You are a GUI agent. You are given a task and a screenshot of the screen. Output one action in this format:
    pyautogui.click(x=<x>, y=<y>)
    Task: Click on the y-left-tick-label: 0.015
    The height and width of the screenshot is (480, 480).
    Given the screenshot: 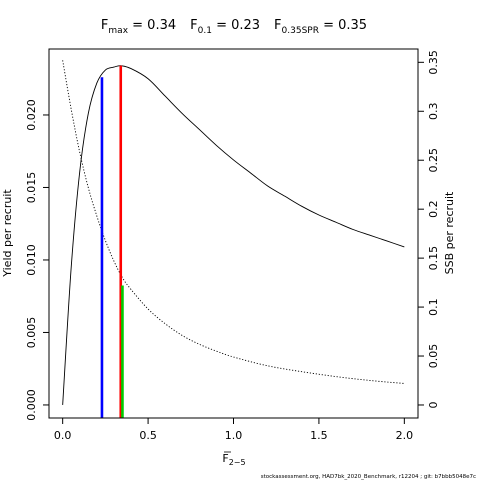 What is the action you would take?
    pyautogui.click(x=31, y=188)
    